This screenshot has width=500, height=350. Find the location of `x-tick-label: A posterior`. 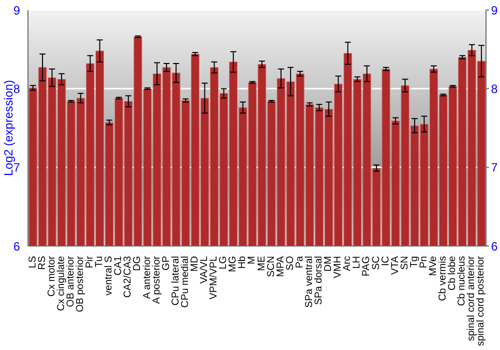

x-tick-label: A posterior is located at coordinates (156, 279).